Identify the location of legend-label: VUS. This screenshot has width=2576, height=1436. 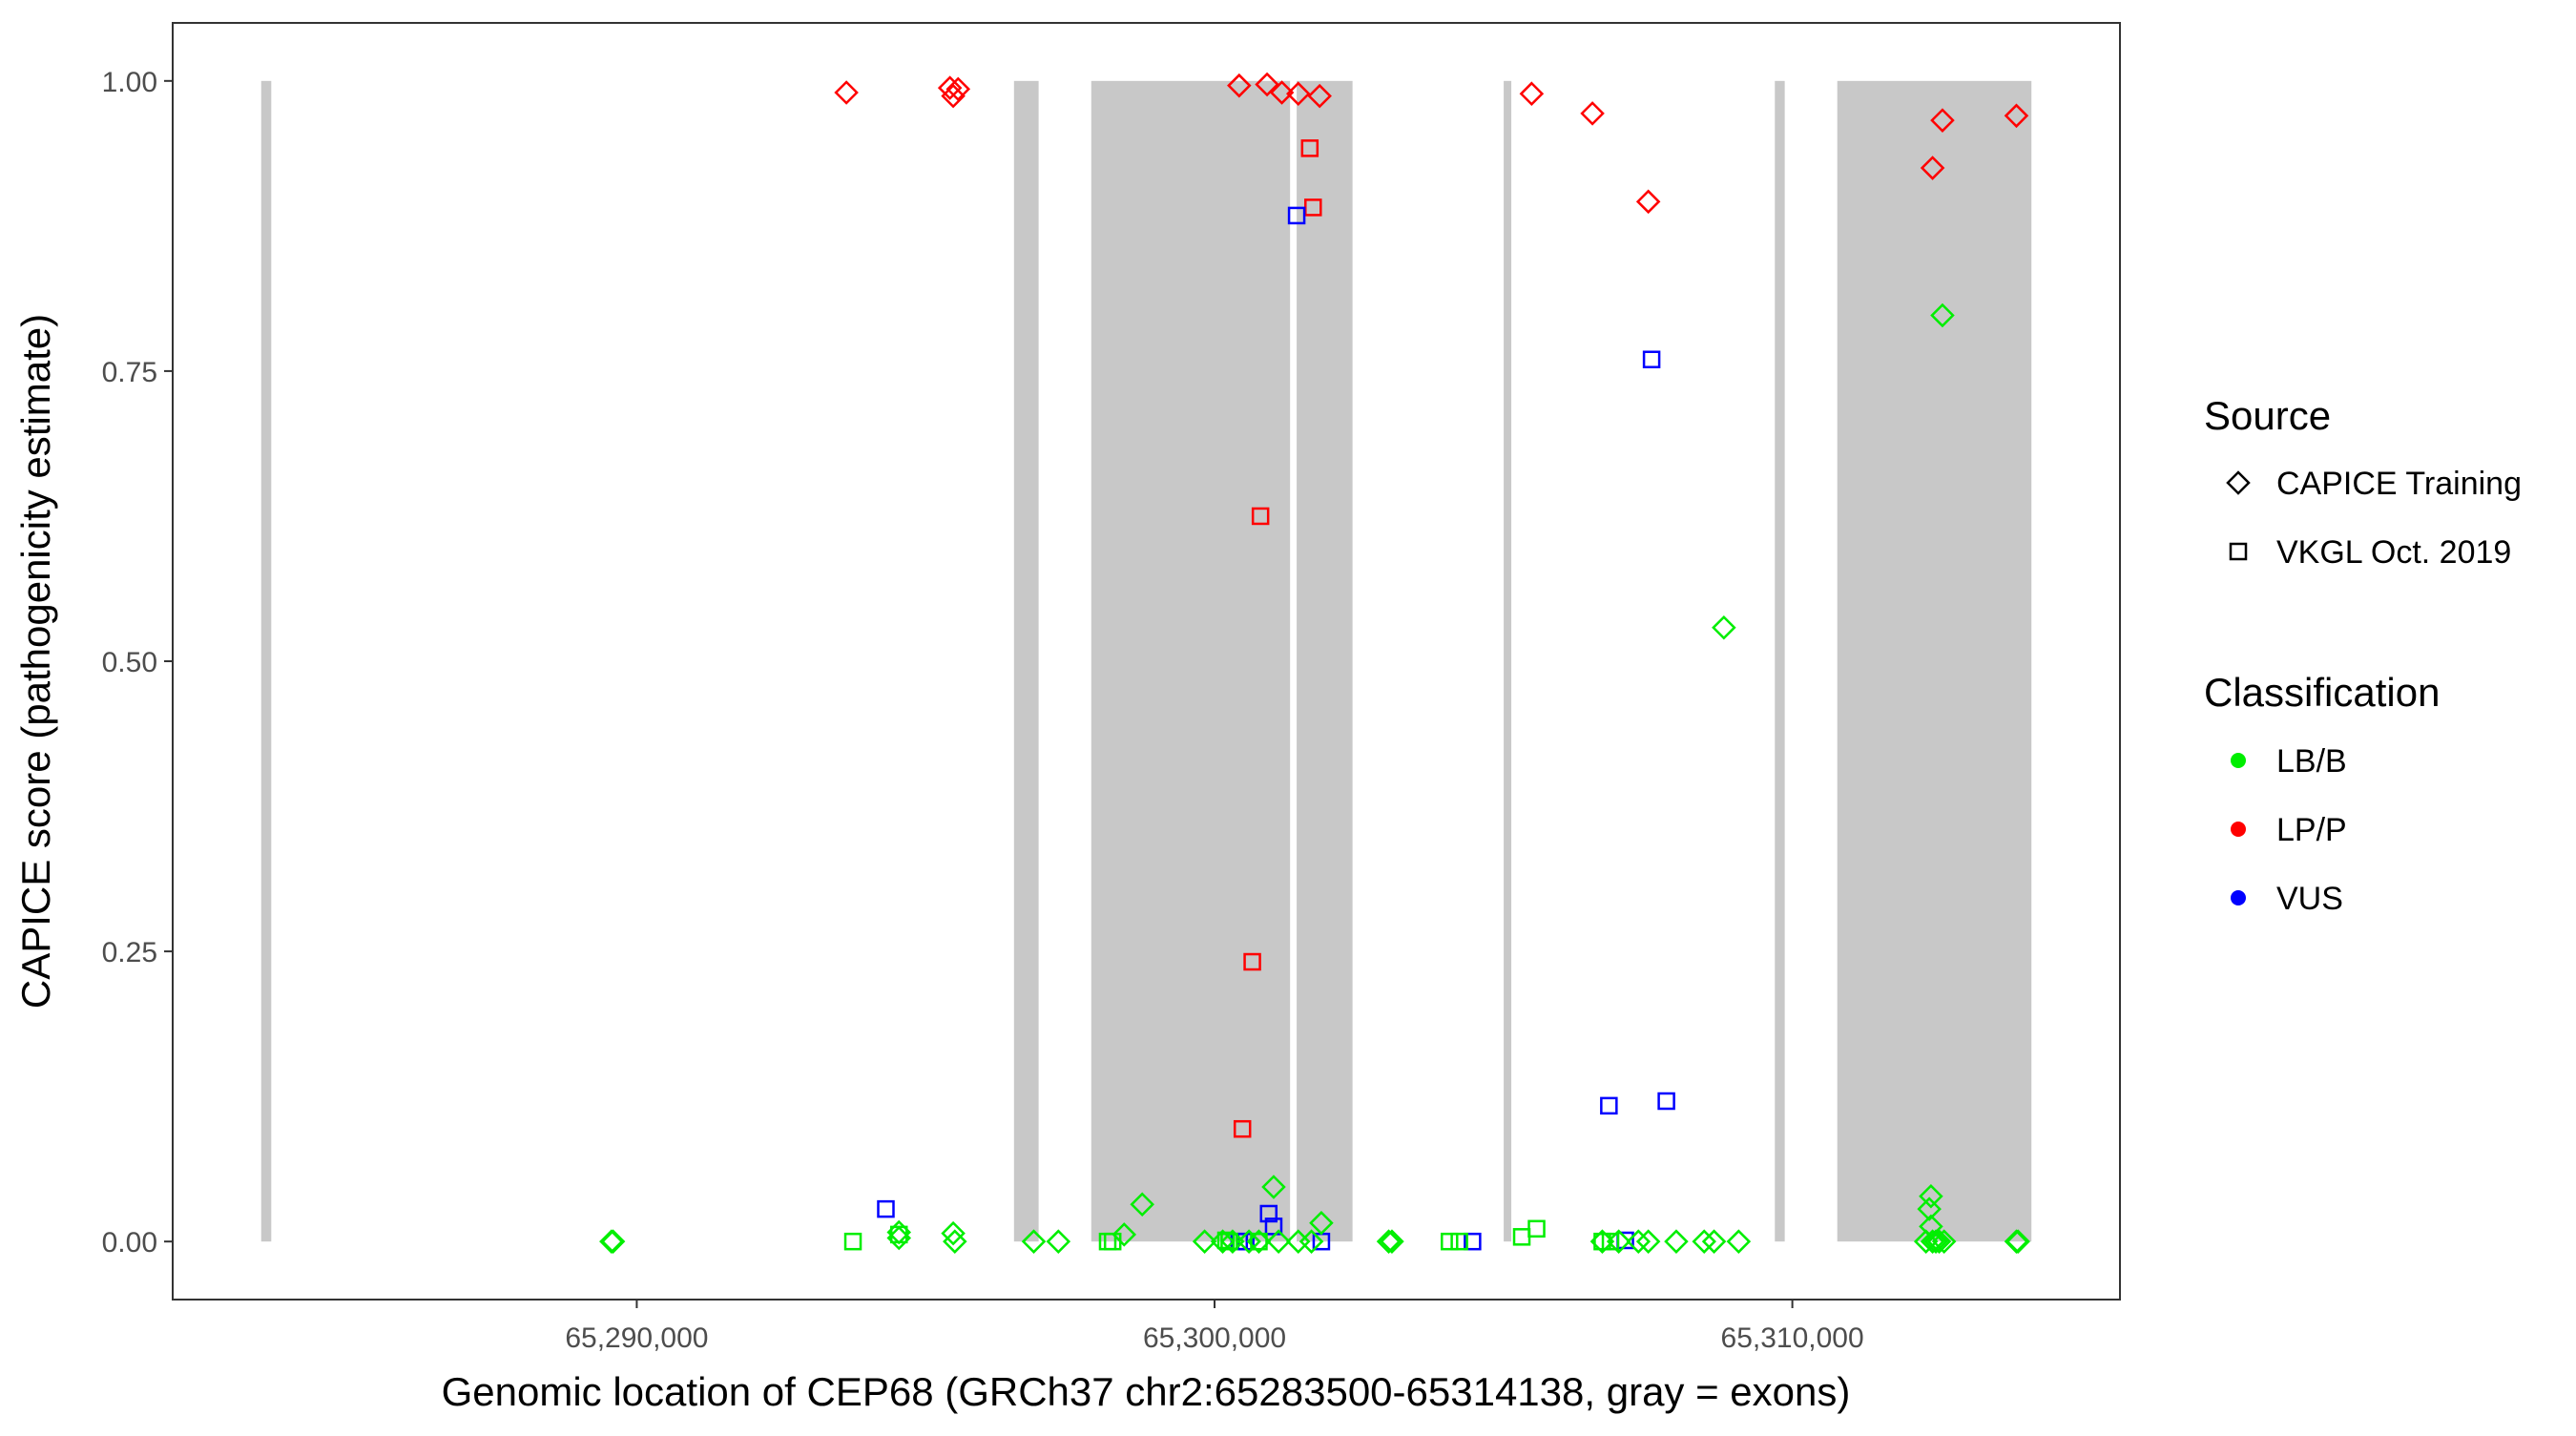
(2309, 899).